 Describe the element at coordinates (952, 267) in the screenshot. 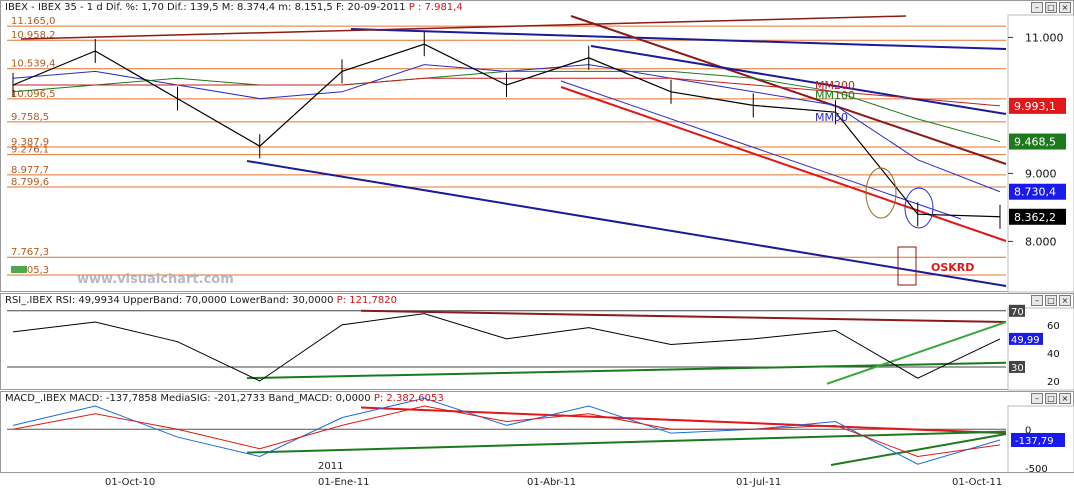

I see `annotation-label: OSKRD` at that location.